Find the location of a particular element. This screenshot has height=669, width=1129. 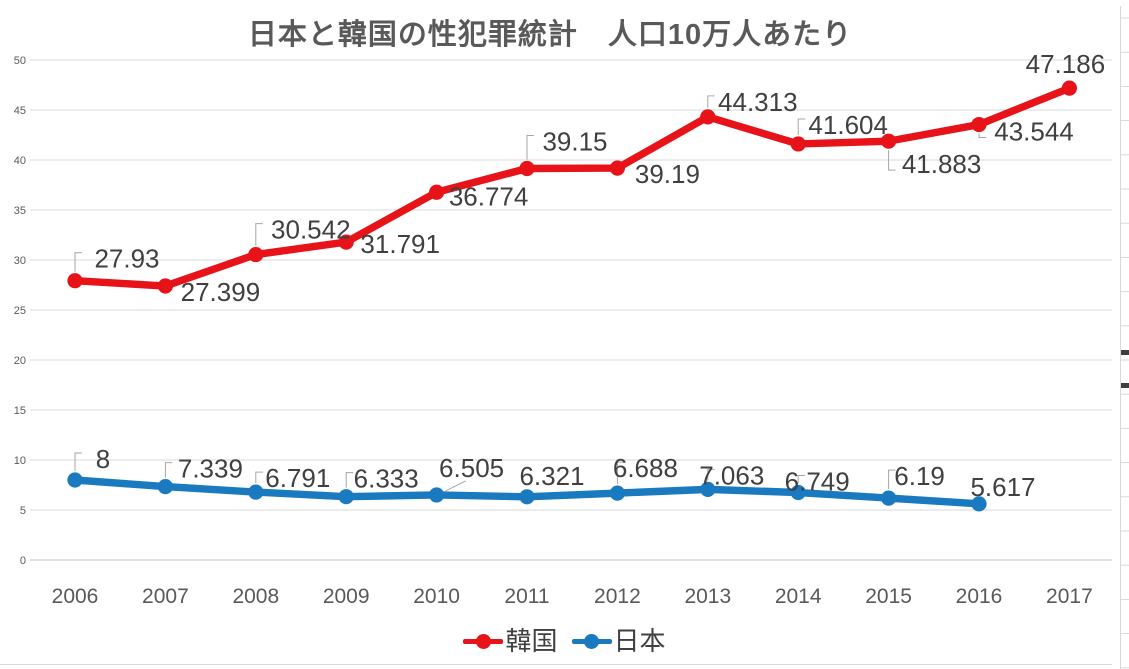

japan-data-label: 6.321 is located at coordinates (551, 476).